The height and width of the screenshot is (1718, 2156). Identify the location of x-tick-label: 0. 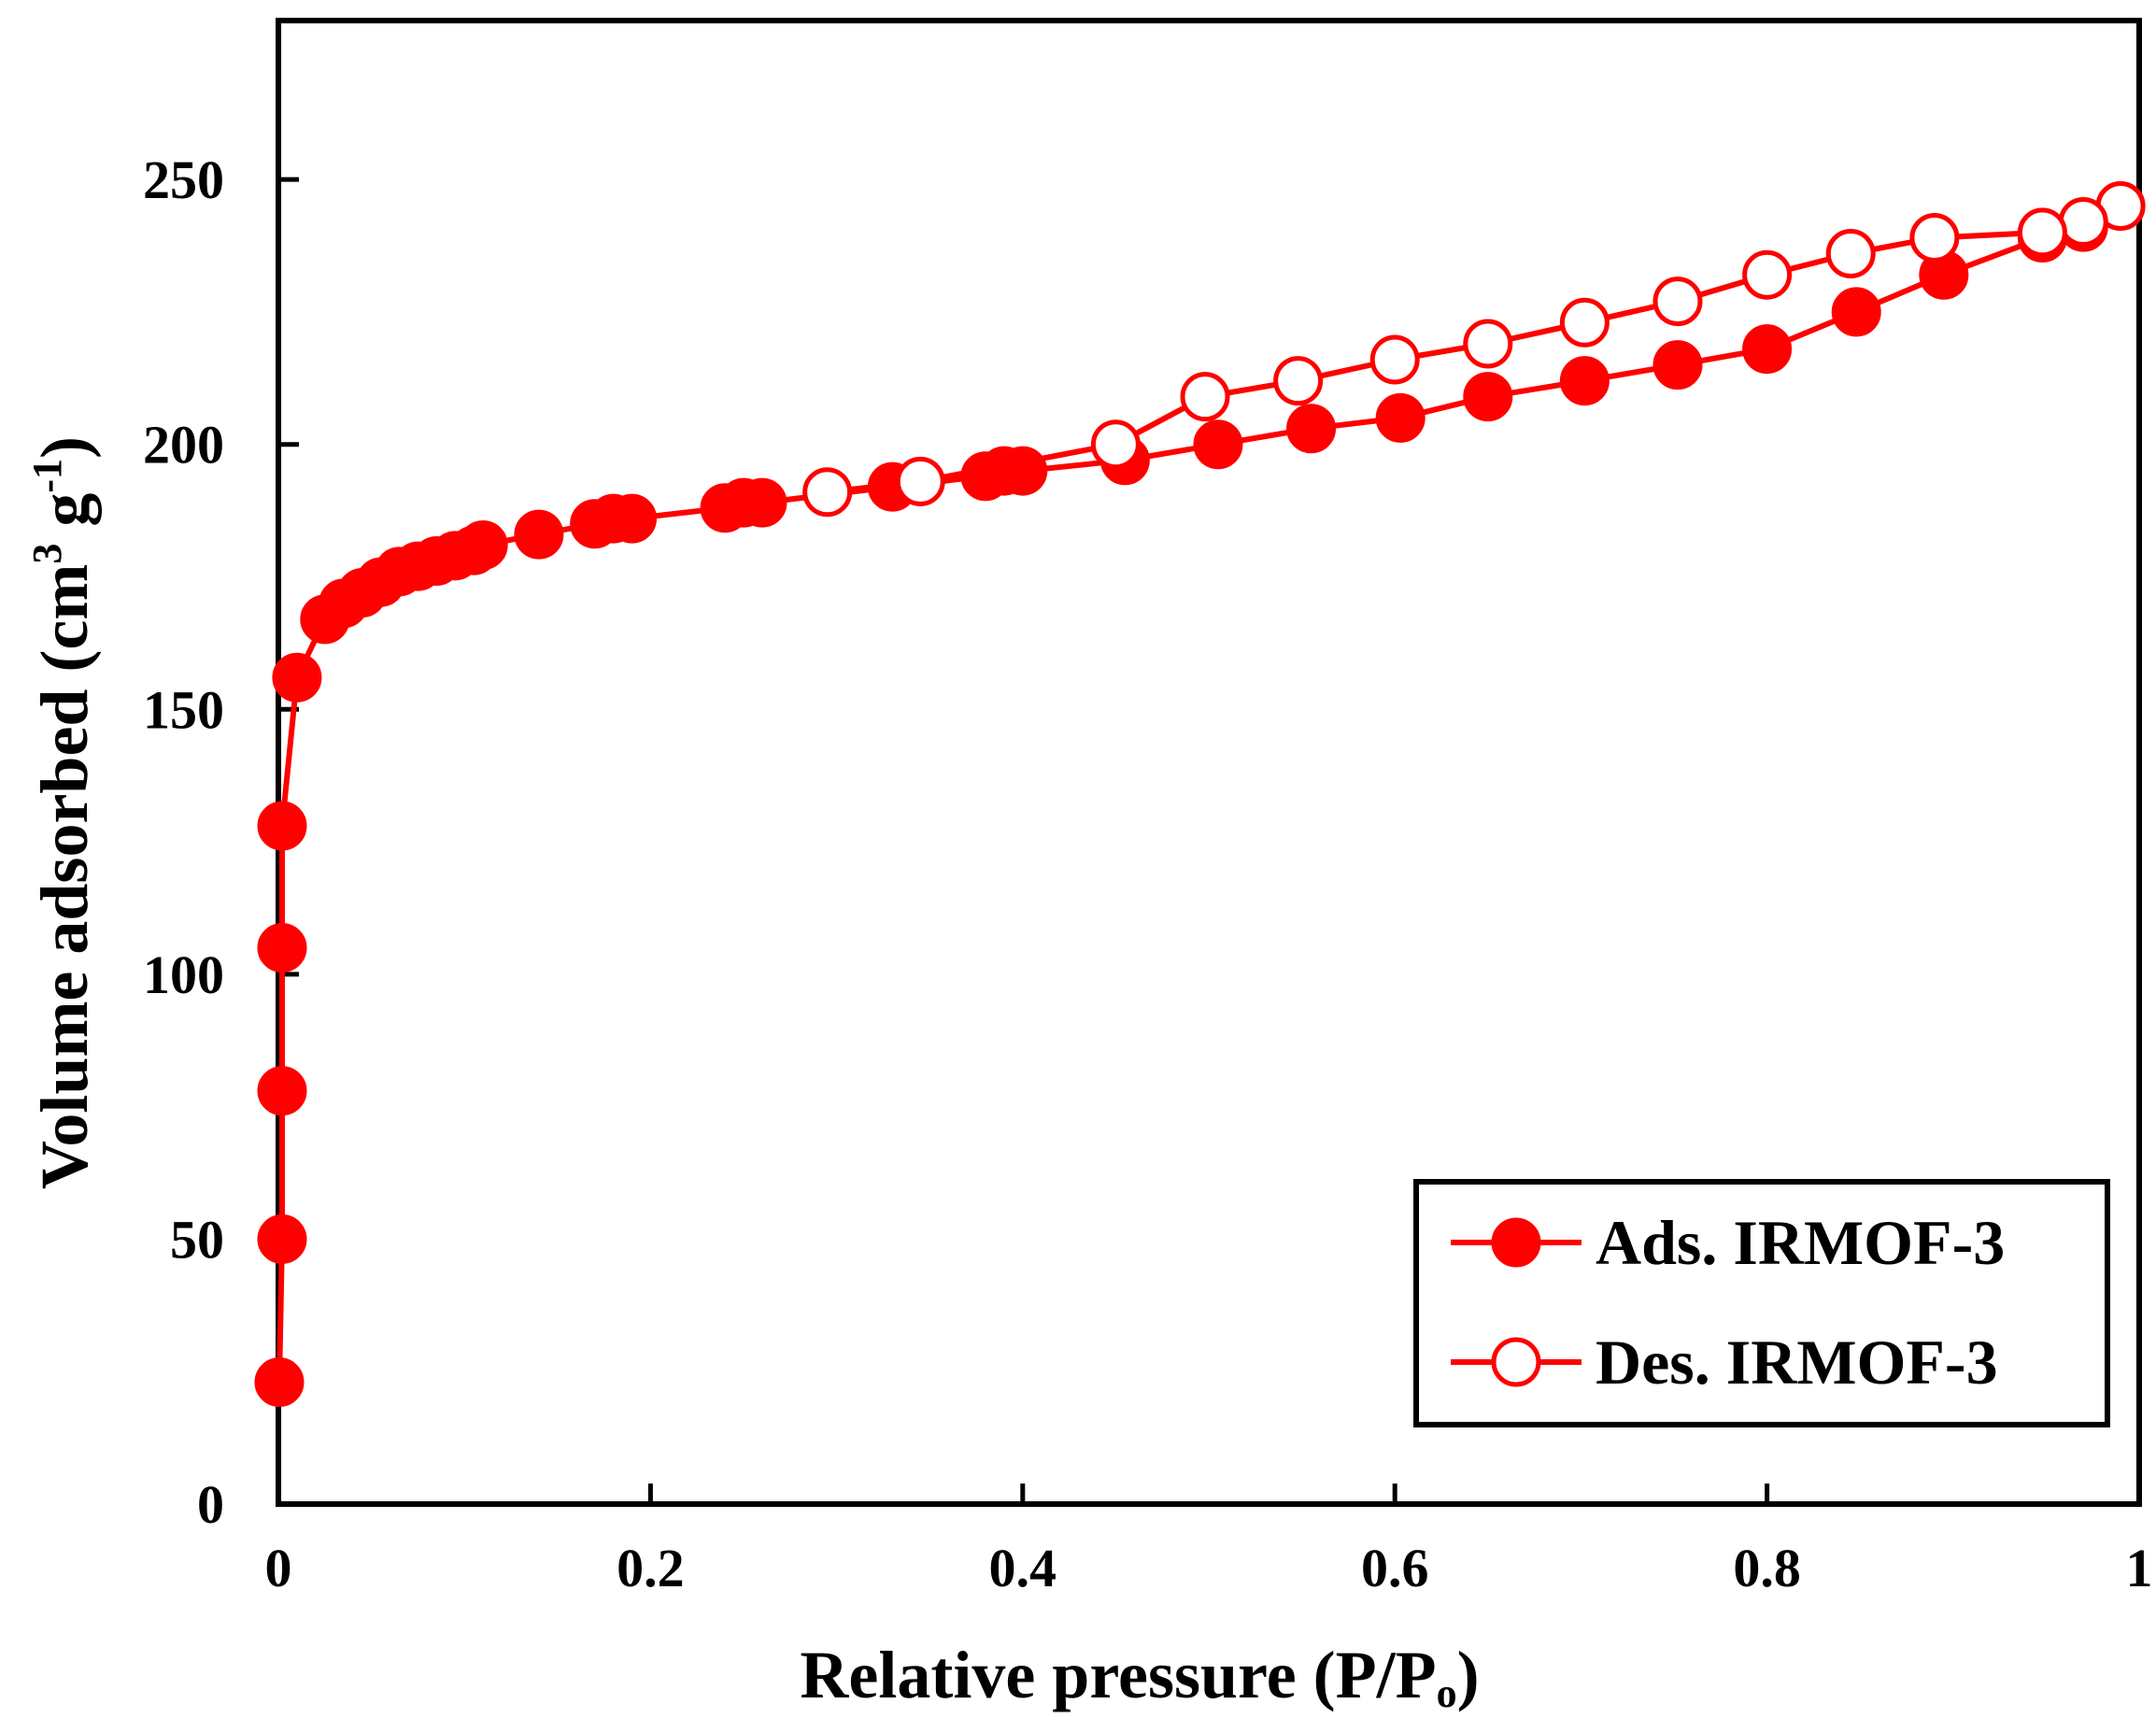
(278, 1568).